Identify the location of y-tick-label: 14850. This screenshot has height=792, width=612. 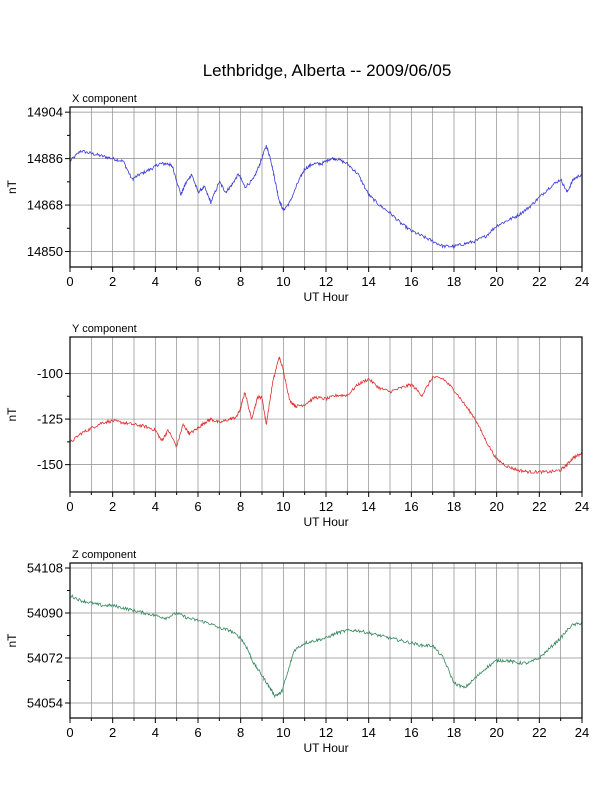
(45, 251).